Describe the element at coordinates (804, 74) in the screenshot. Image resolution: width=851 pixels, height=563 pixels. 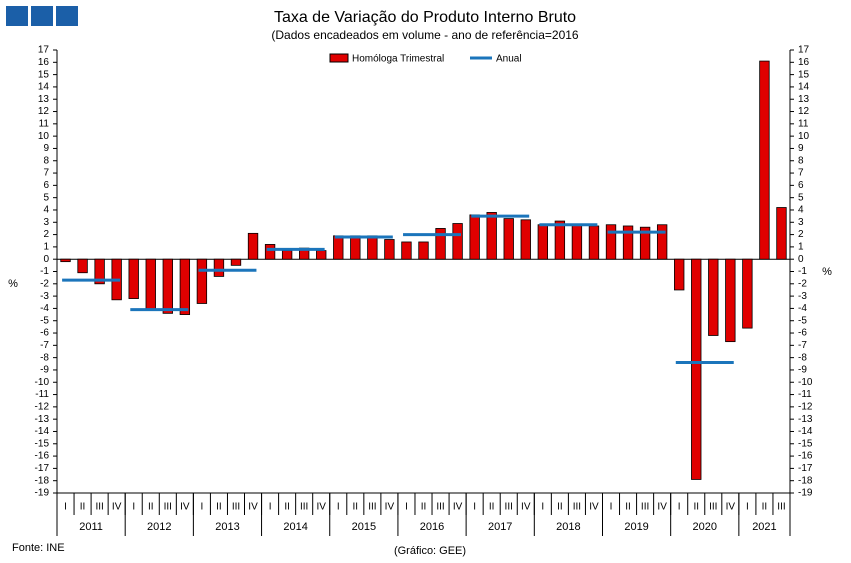
I see `y-tick-label: 15` at that location.